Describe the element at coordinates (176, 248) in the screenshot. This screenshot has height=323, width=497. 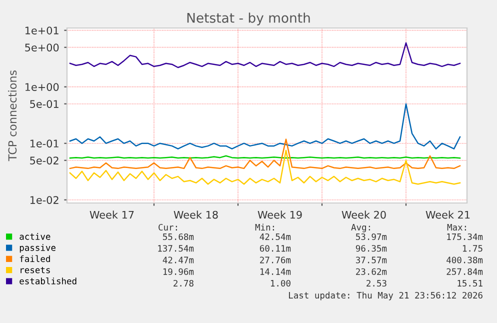
I see `text: 137.54m` at that location.